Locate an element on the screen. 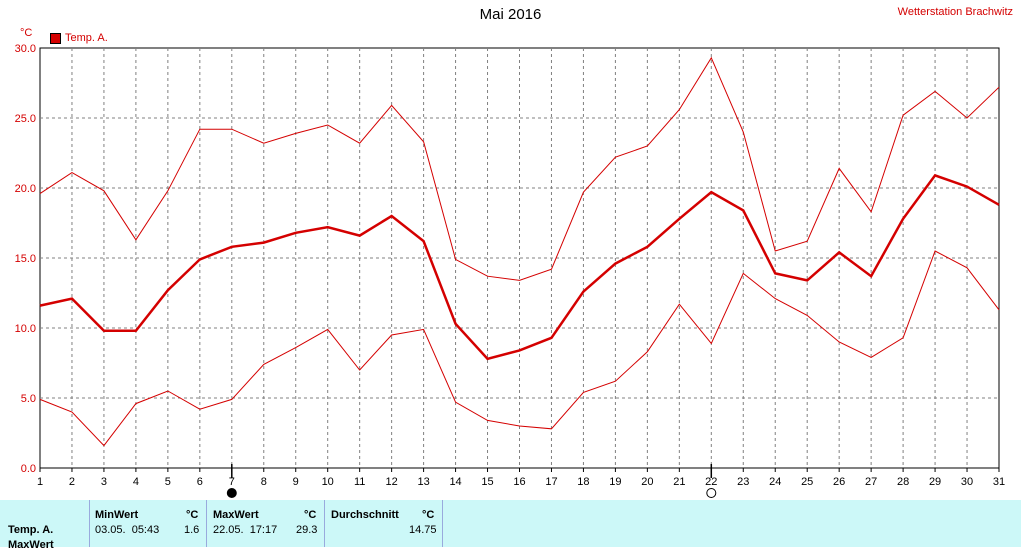 This screenshot has height=551, width=1021. x-tick-label: 10 is located at coordinates (328, 482).